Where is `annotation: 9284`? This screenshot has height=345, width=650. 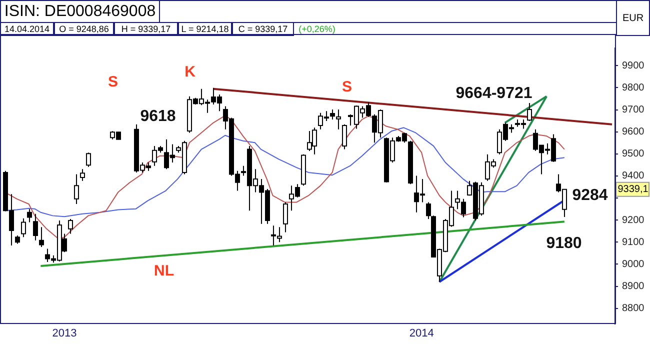 annotation: 9284 is located at coordinates (590, 195).